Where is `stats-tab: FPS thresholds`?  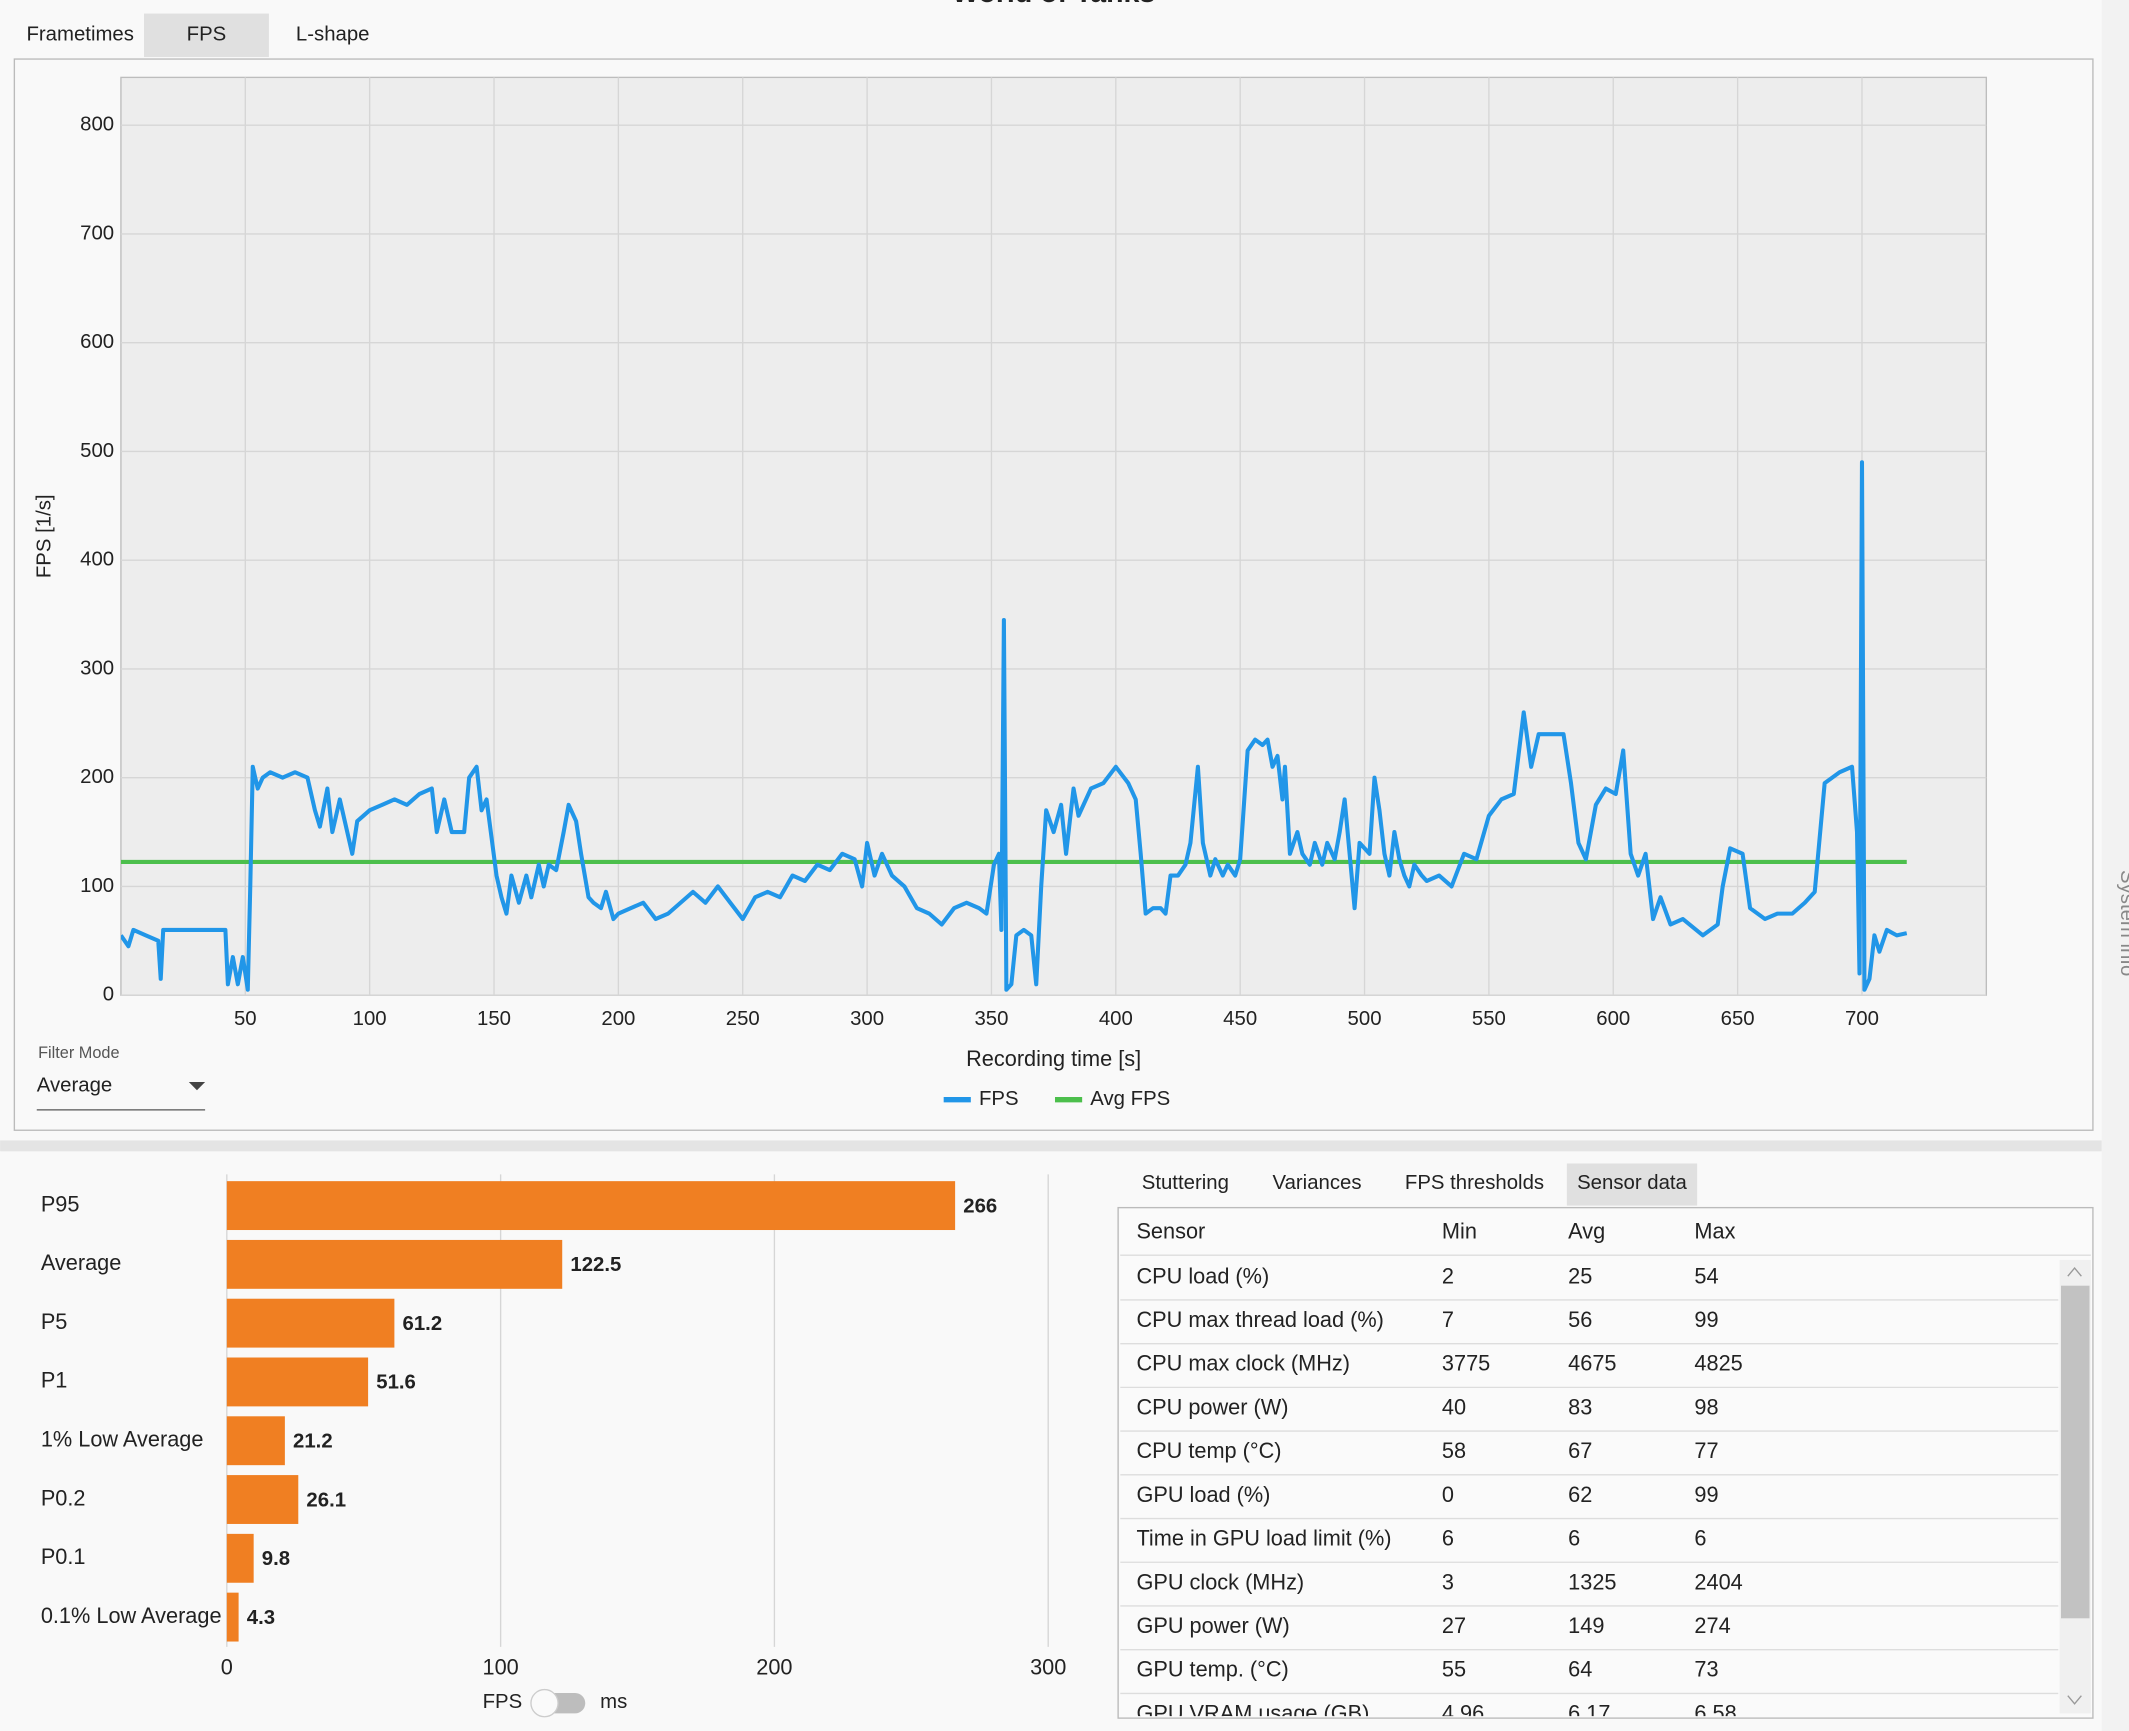
stats-tab: FPS thresholds is located at coordinates (1474, 1183).